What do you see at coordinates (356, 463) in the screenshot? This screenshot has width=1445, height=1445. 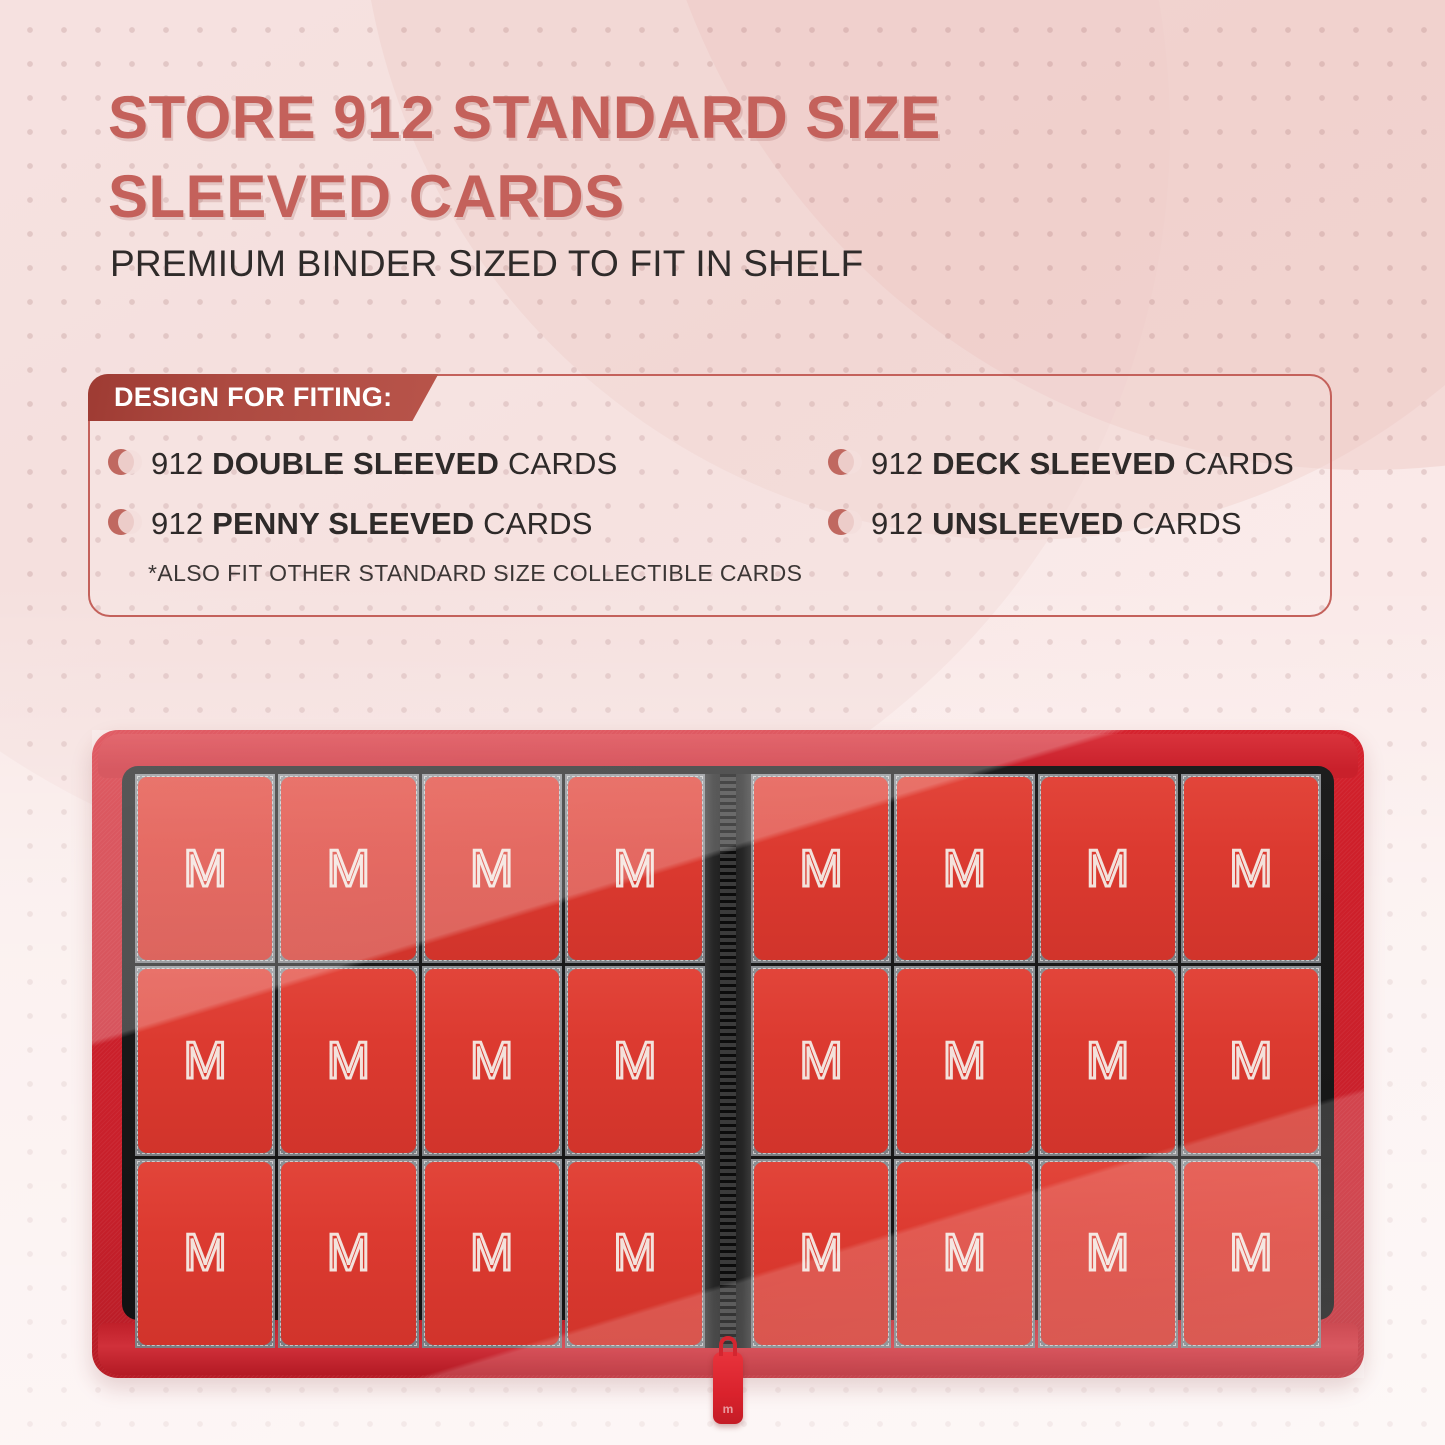 I see `bullet-emphasis: DOUBLE SLEEVED` at bounding box center [356, 463].